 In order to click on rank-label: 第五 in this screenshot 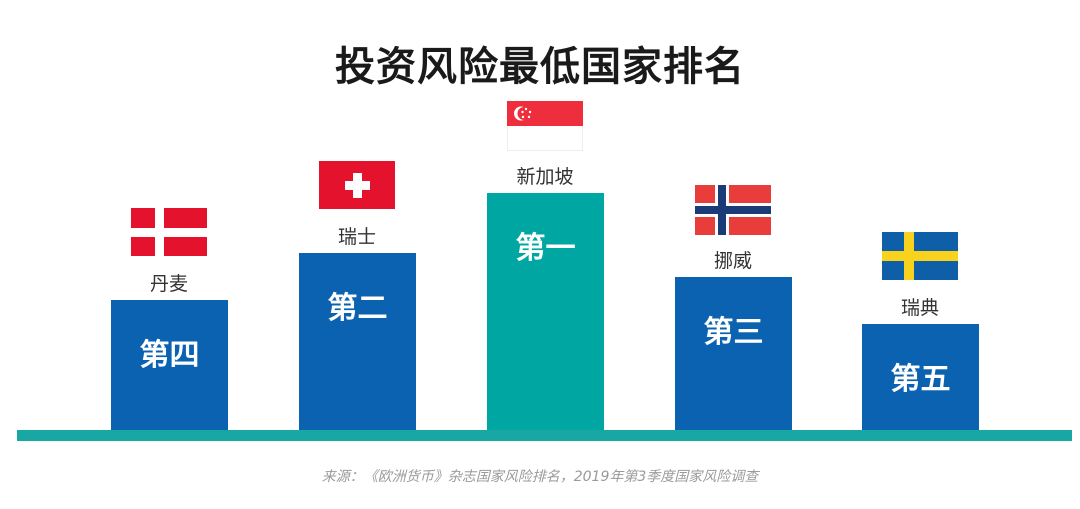, I will do `click(920, 379)`.